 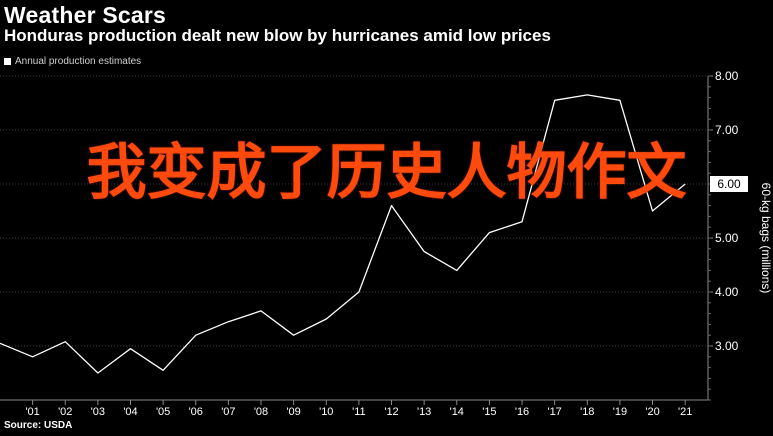 I want to click on x-tick-label: '13, so click(x=424, y=412).